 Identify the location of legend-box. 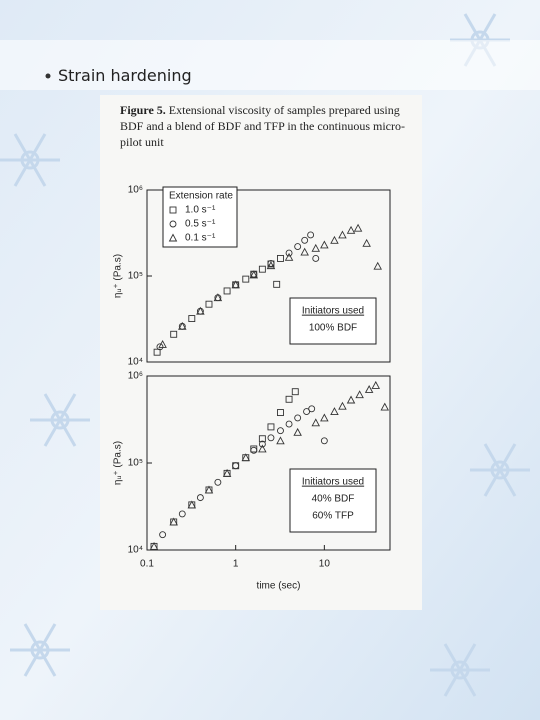
(200, 217).